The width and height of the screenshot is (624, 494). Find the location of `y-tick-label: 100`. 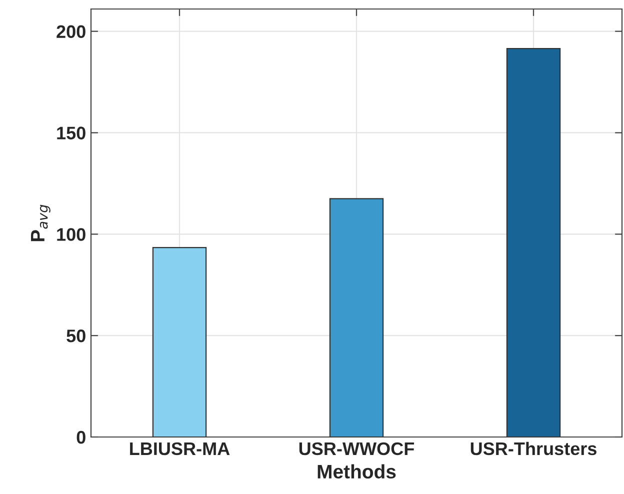

y-tick-label: 100 is located at coordinates (71, 234).